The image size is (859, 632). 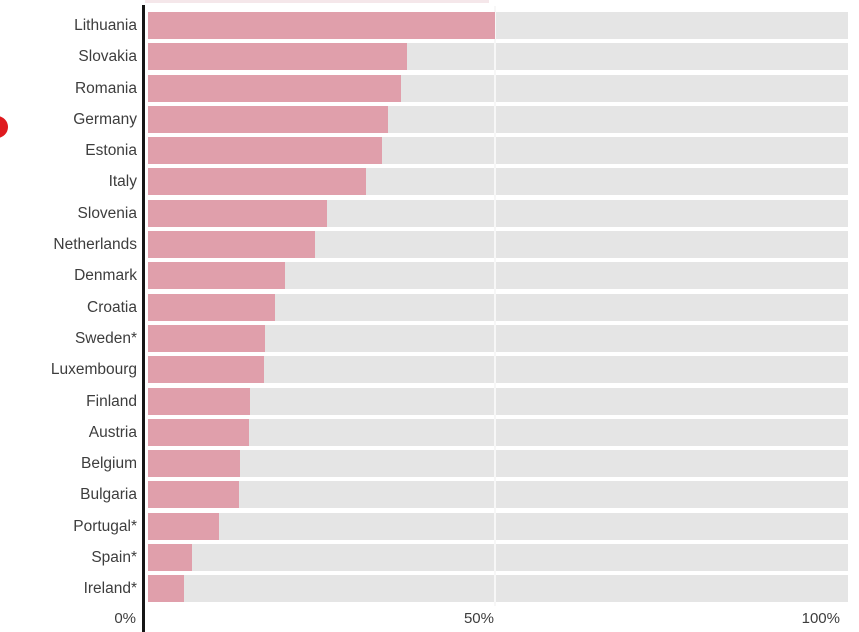 I want to click on bar-row: Portugal*, so click(x=424, y=526).